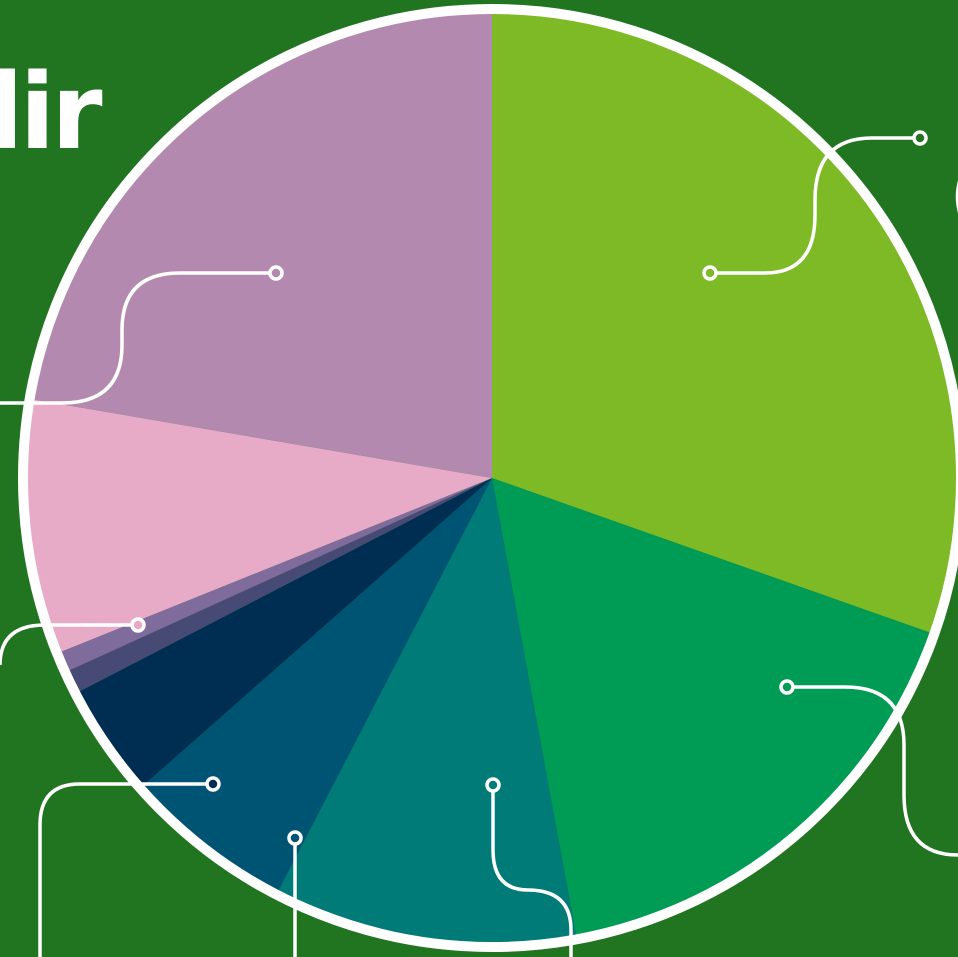  Describe the element at coordinates (138, 625) in the screenshot. I see `leader-dot-pink-slice` at that location.